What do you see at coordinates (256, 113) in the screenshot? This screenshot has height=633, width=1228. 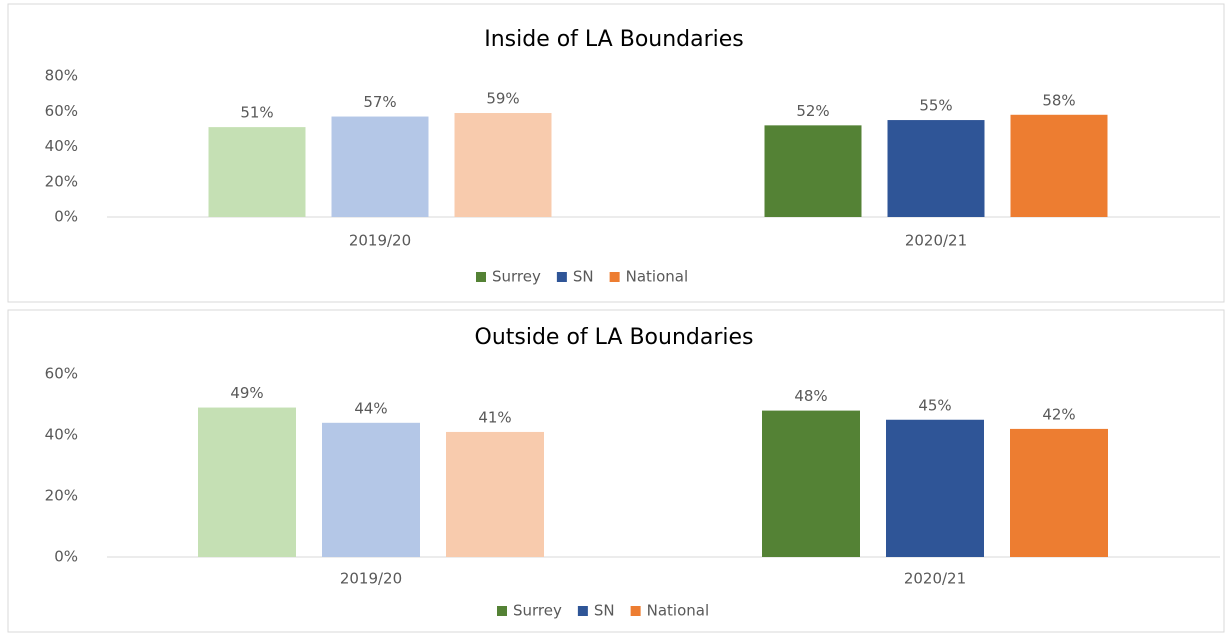 I see `data-label: 51%` at bounding box center [256, 113].